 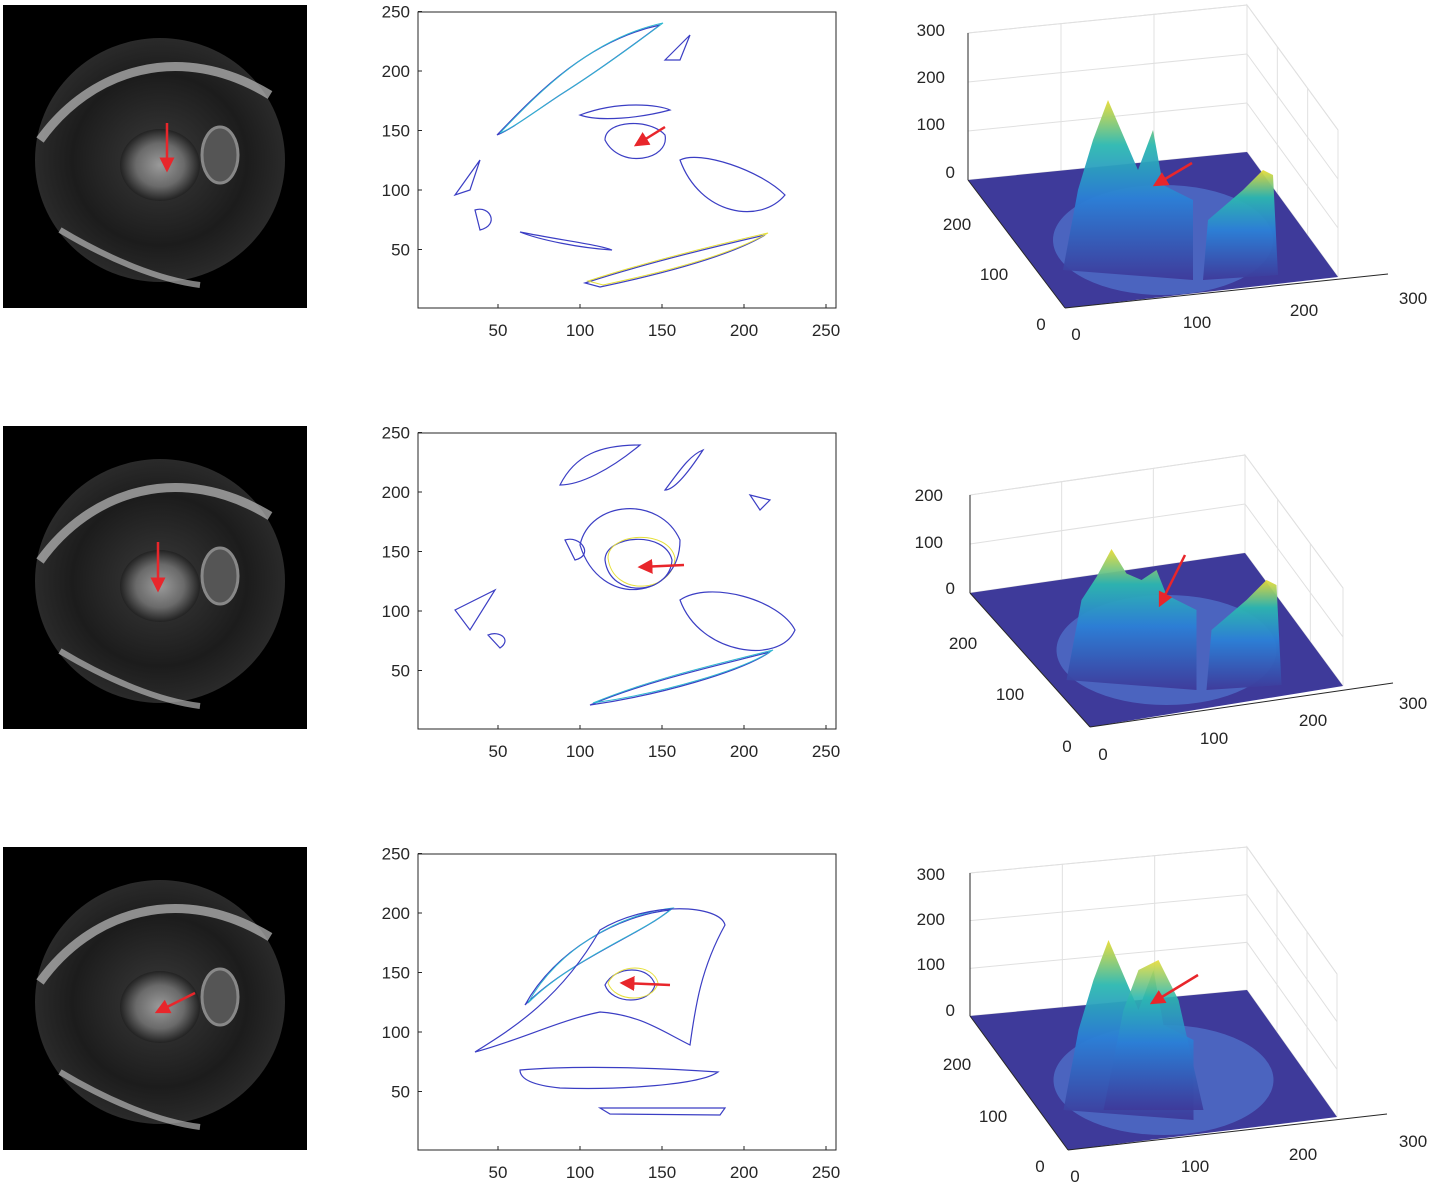 I want to click on z-tick-label: 300, so click(x=931, y=30).